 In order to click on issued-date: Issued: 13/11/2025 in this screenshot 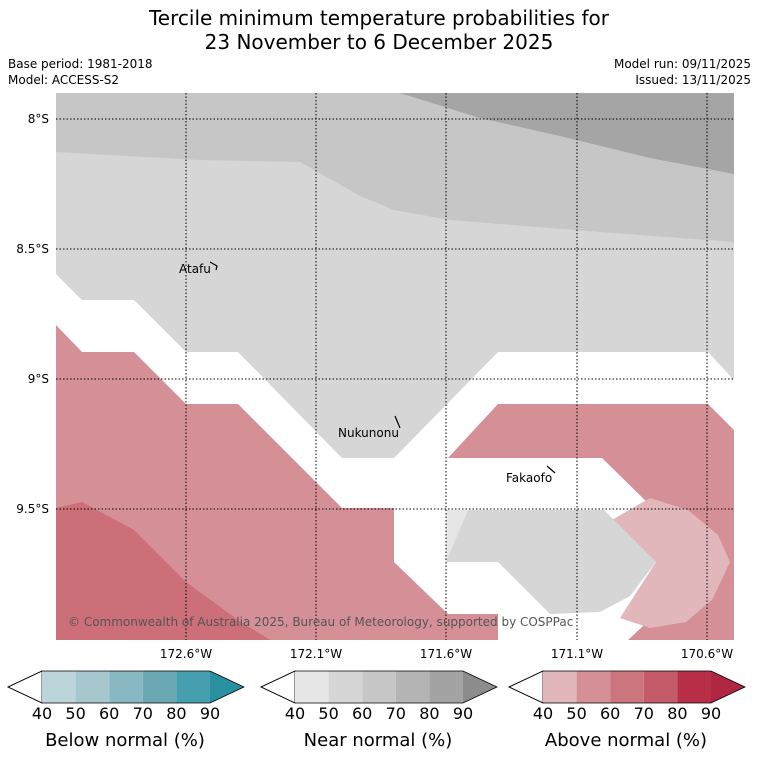, I will do `click(693, 80)`.